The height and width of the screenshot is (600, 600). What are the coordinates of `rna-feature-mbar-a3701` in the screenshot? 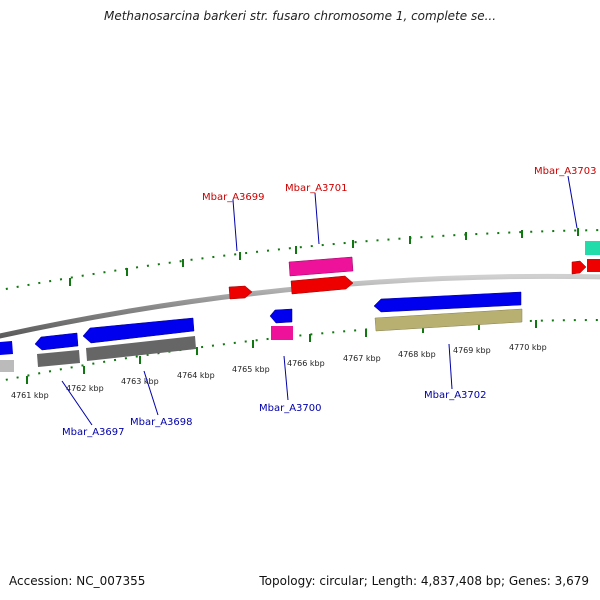 It's located at (321, 266).